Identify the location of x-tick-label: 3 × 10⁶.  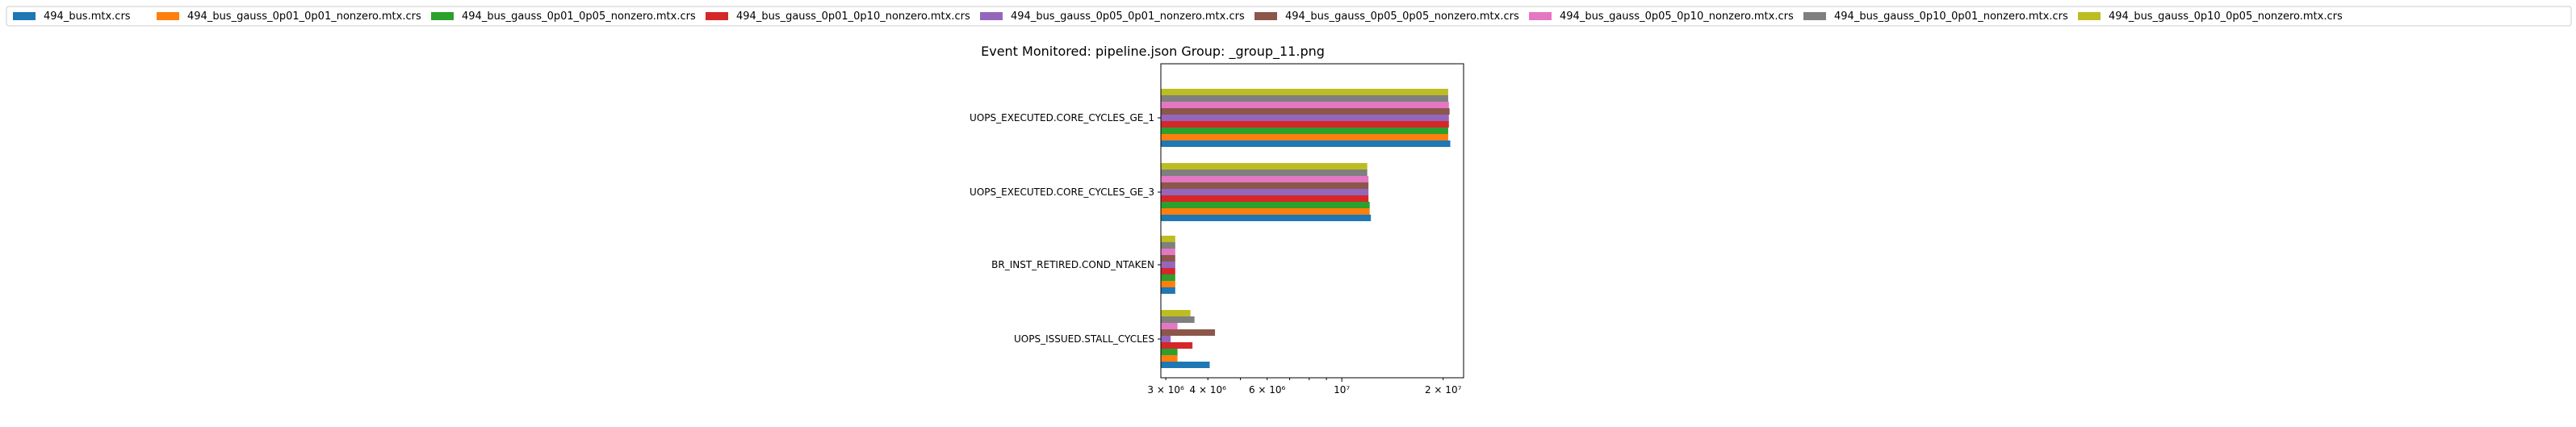
(1165, 390).